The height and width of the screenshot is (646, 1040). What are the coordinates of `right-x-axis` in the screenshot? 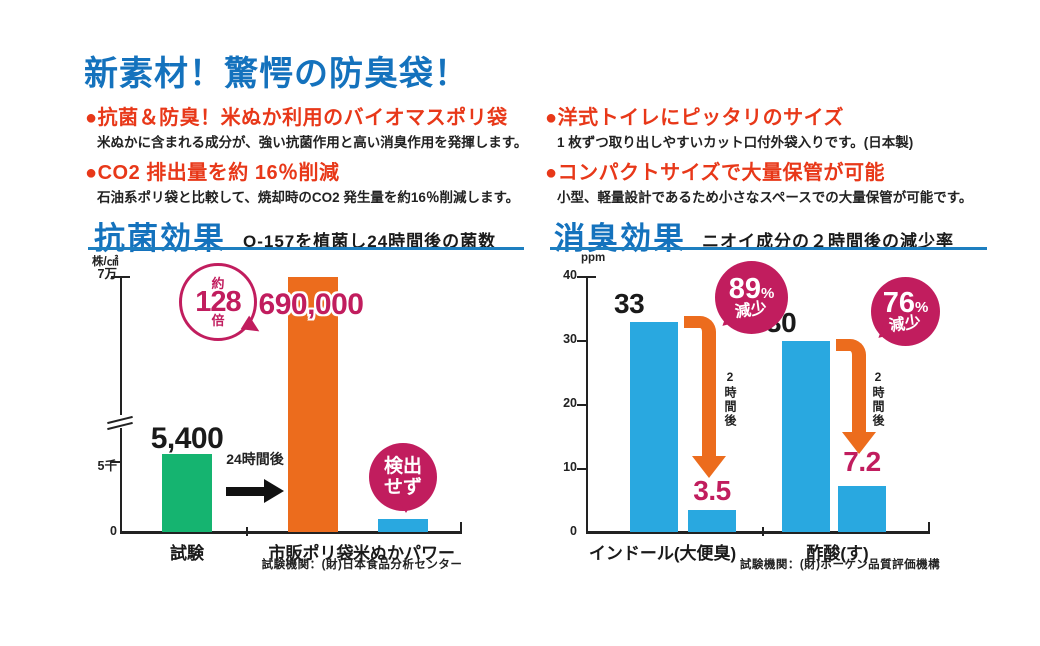 It's located at (758, 532).